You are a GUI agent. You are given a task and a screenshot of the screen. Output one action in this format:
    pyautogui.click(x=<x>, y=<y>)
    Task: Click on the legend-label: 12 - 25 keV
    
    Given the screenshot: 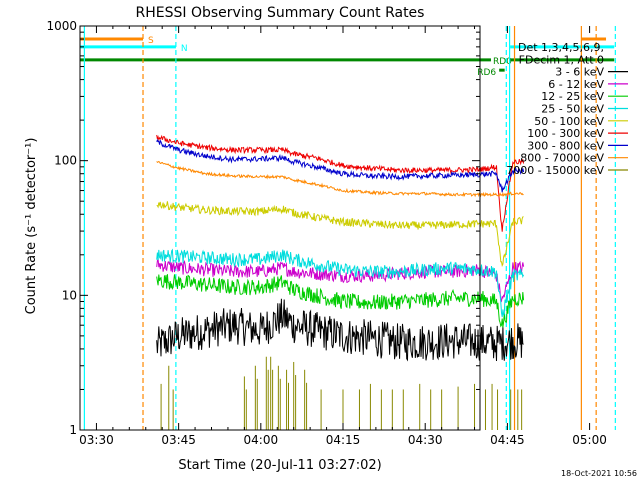 What is the action you would take?
    pyautogui.click(x=572, y=96)
    